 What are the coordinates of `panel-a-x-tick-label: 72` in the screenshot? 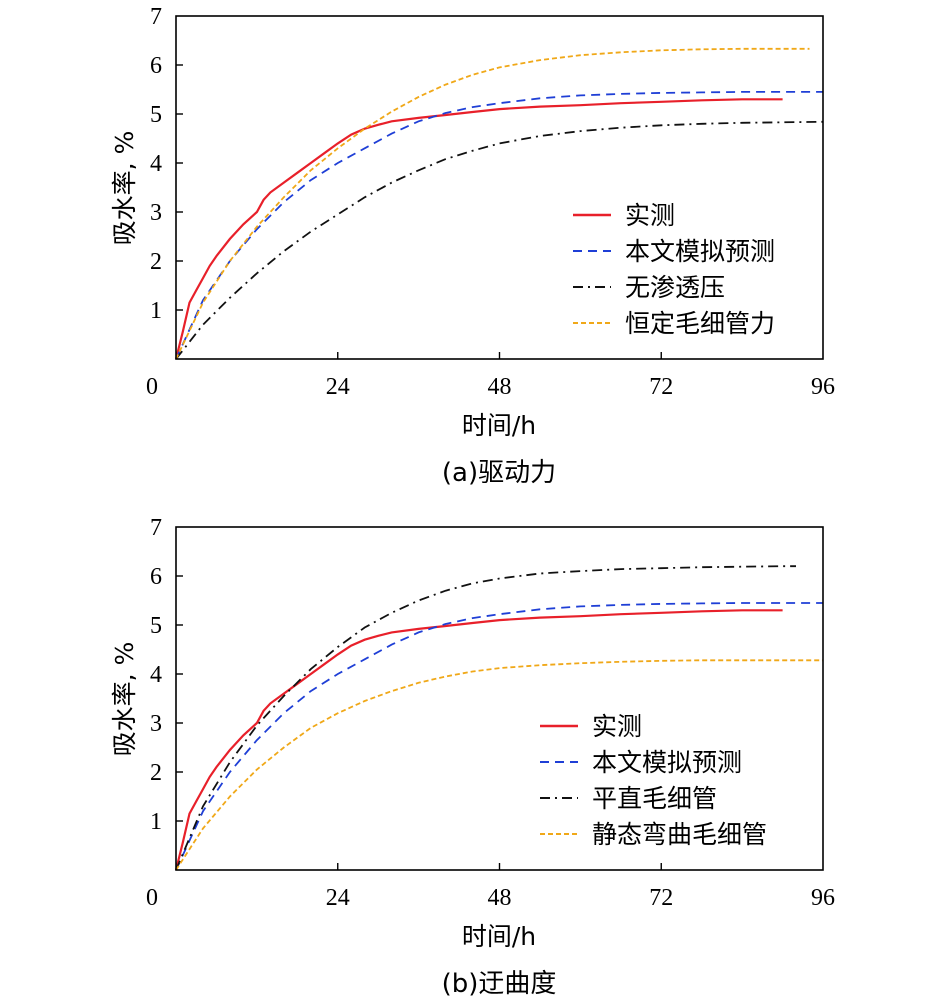 It's located at (661, 387).